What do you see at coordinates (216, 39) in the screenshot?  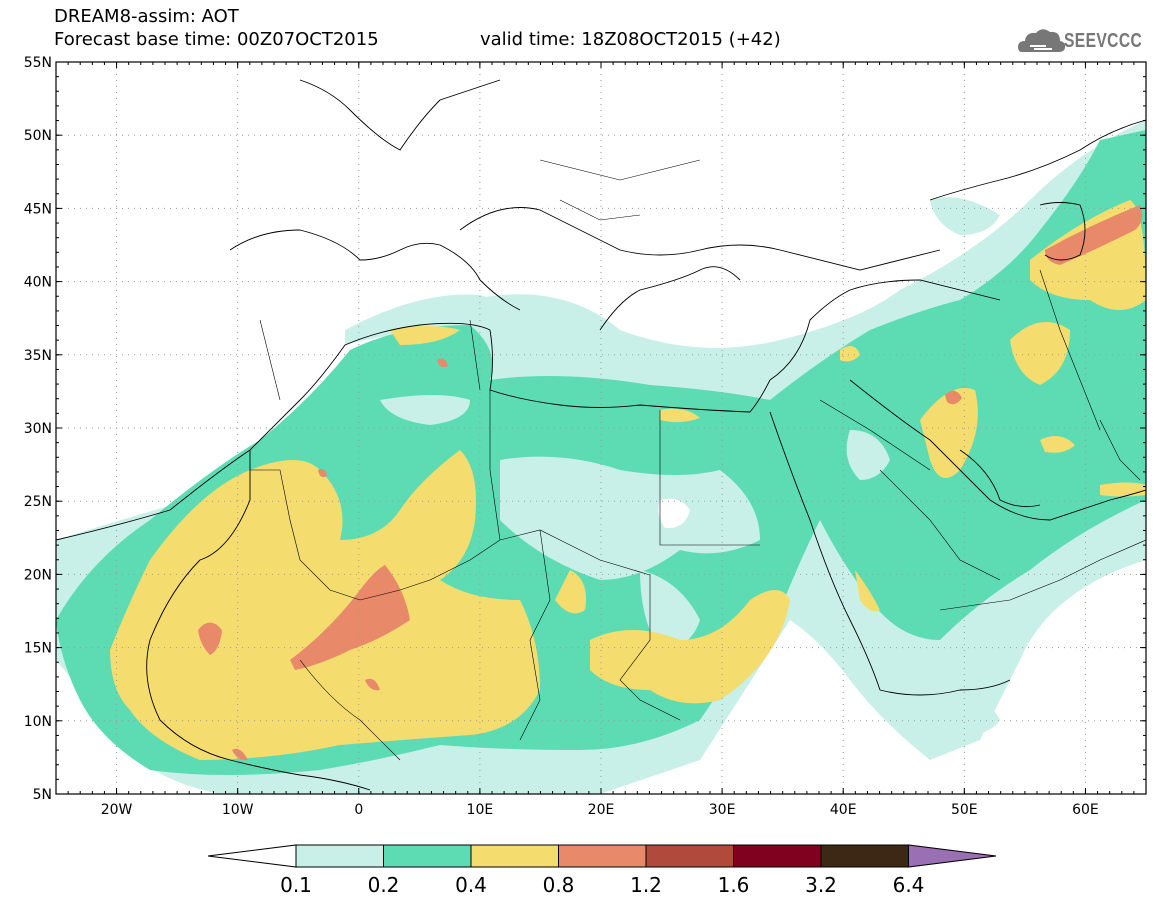 I see `forecast-base-time: Forecast base time: 00Z07OCT2015` at bounding box center [216, 39].